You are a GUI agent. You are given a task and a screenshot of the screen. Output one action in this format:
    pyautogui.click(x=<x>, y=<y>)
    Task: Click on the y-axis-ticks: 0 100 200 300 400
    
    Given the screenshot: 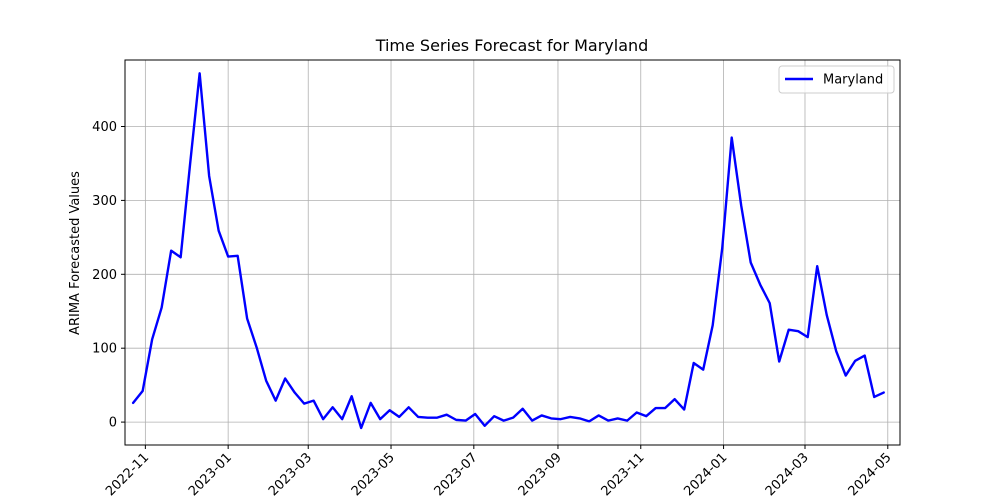 What is the action you would take?
    pyautogui.click(x=108, y=275)
    